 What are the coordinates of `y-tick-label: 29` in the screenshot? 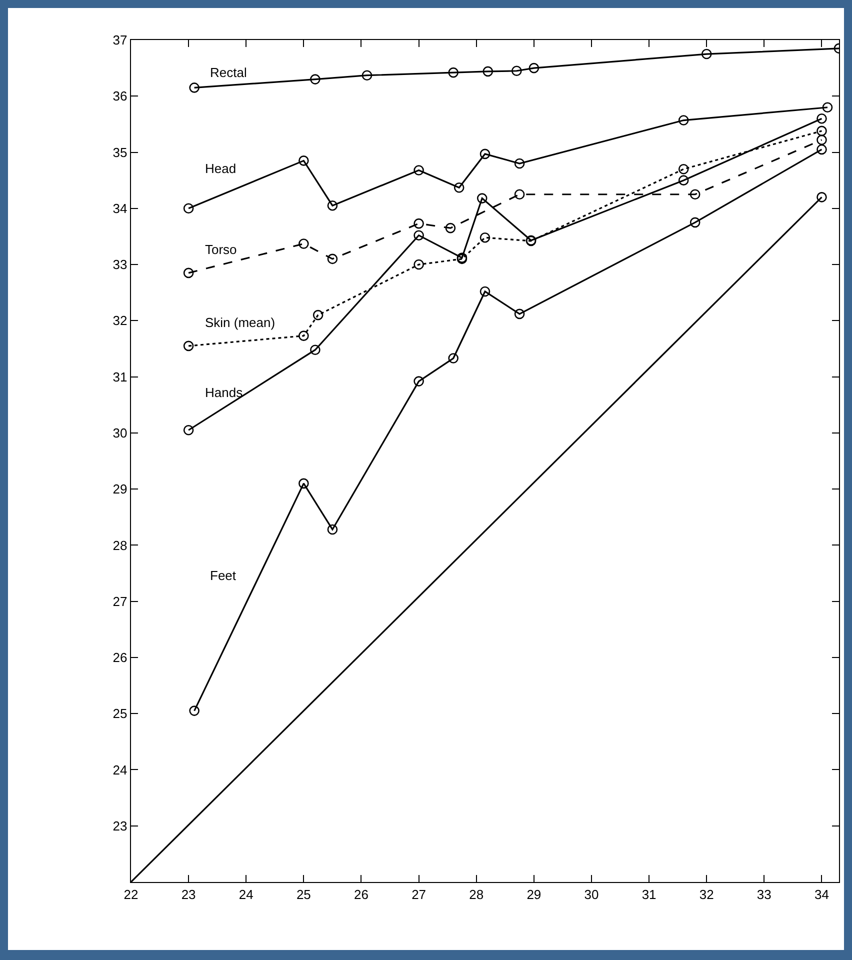 It's located at (120, 489).